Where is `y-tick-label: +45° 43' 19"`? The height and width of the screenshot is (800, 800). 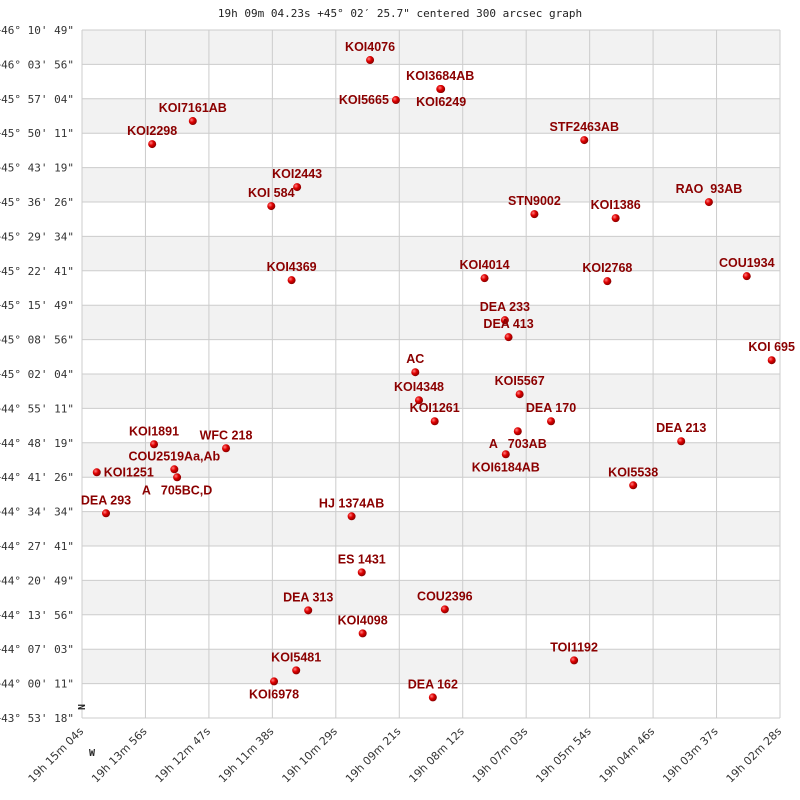 y-tick-label: +45° 43' 19" is located at coordinates (37, 168).